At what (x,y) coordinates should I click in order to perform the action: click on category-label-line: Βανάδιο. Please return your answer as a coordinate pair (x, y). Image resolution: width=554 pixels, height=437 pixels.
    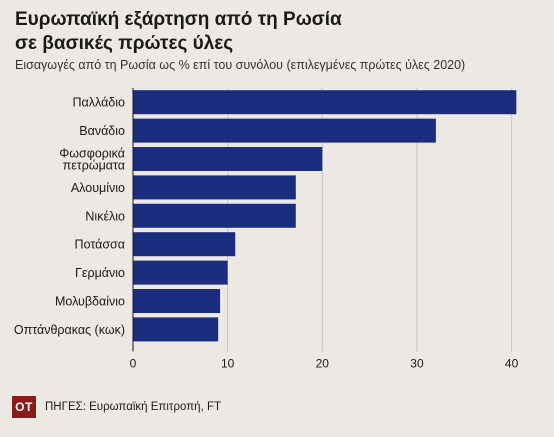
    Looking at the image, I should click on (102, 131).